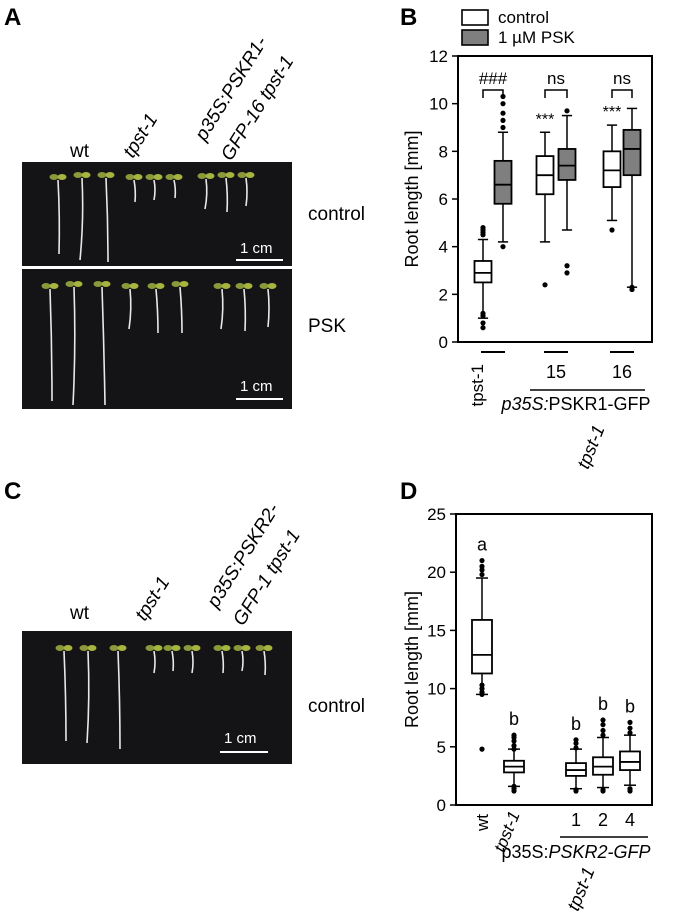 The height and width of the screenshot is (916, 700). Describe the element at coordinates (409, 17) in the screenshot. I see `panel-b-letter: B` at that location.